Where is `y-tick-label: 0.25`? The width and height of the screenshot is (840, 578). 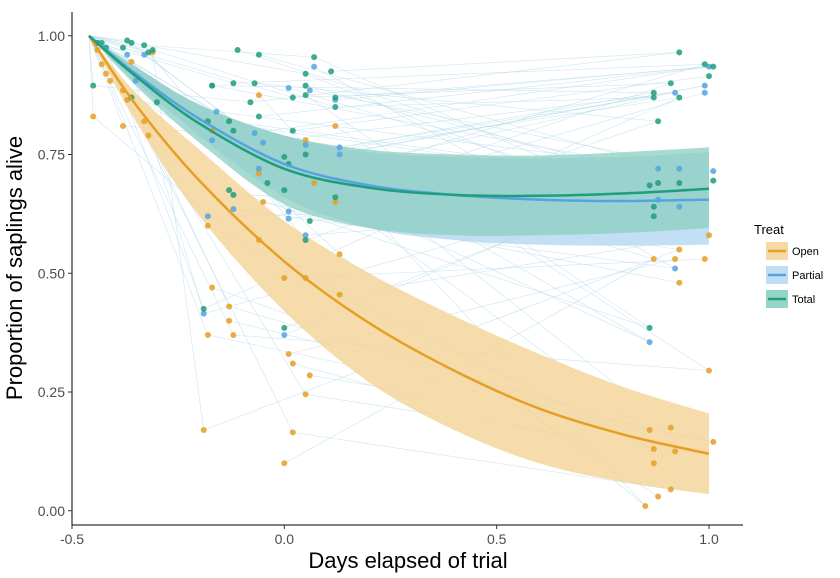 y-tick-label: 0.25 is located at coordinates (51, 392).